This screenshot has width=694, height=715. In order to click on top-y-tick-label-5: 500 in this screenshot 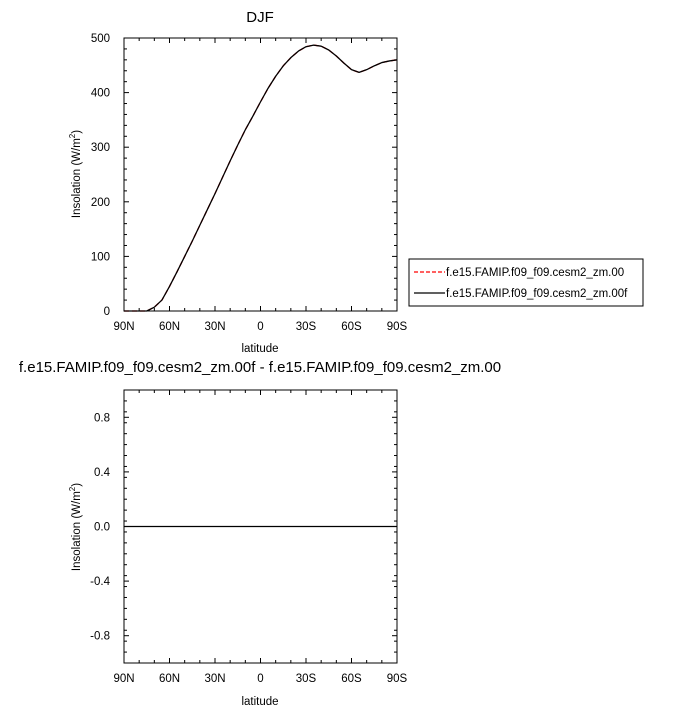, I will do `click(100, 39)`.